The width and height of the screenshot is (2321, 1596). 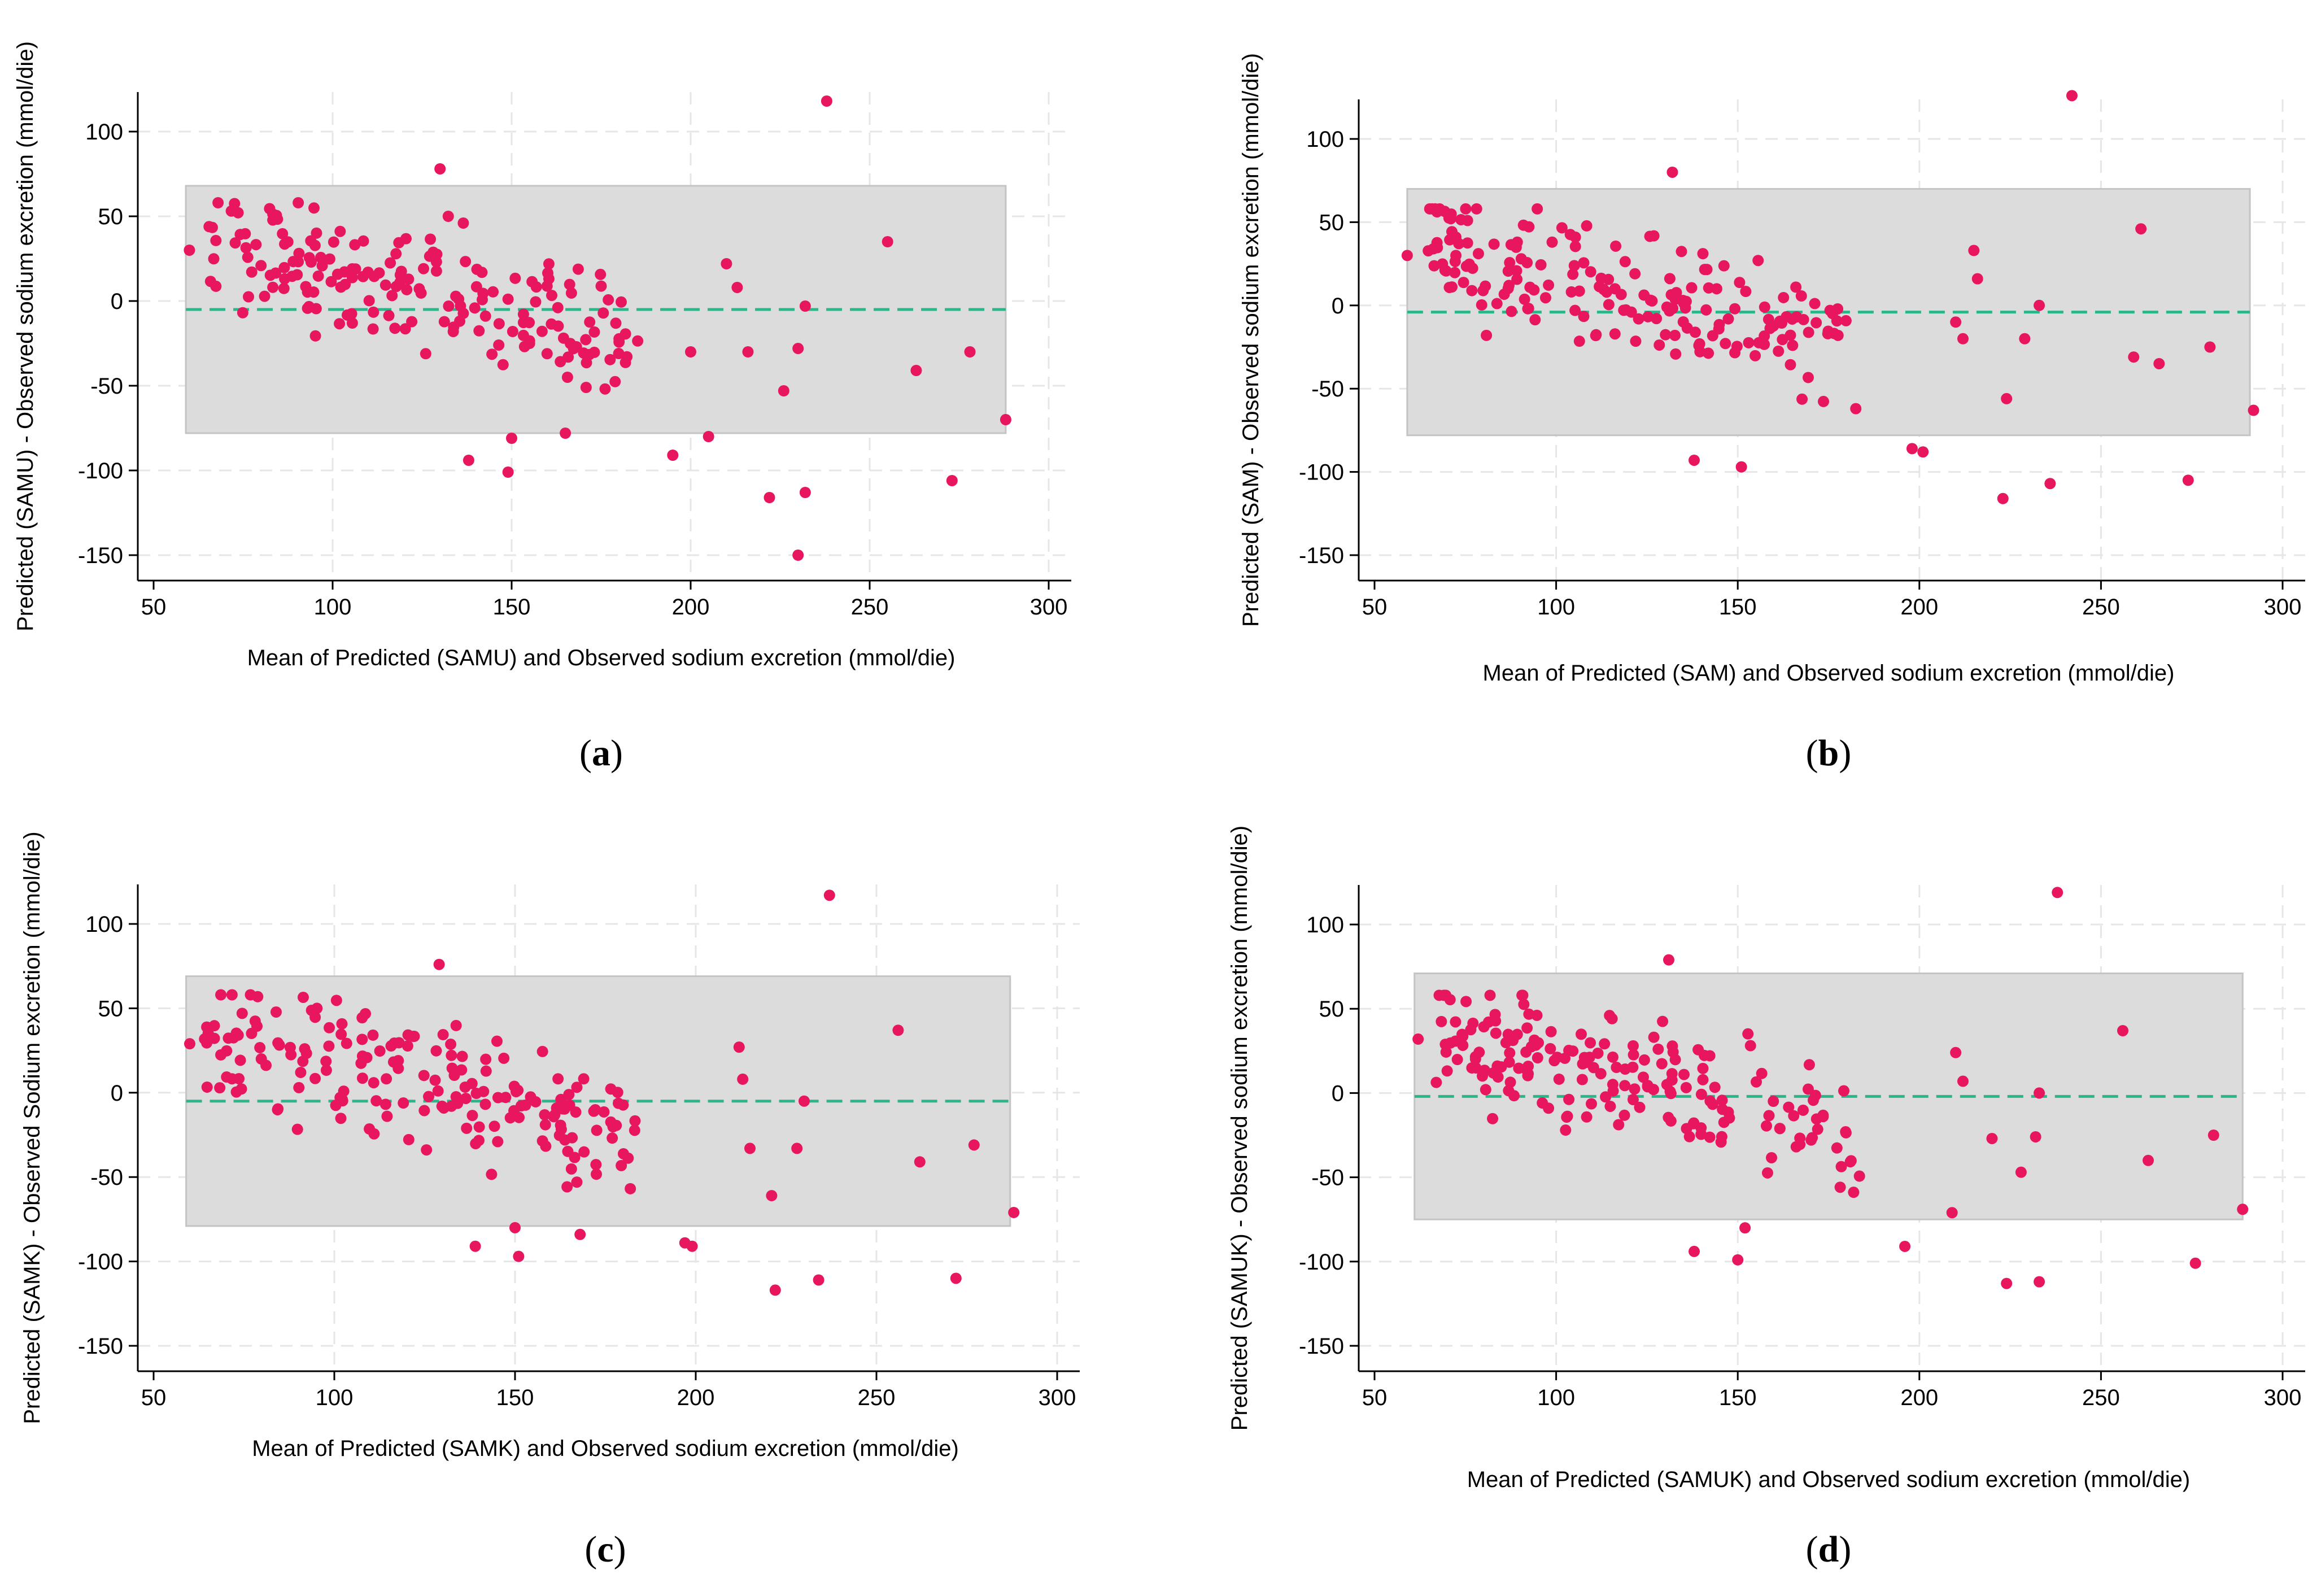 I want to click on y-tick-label: -150, so click(x=1321, y=555).